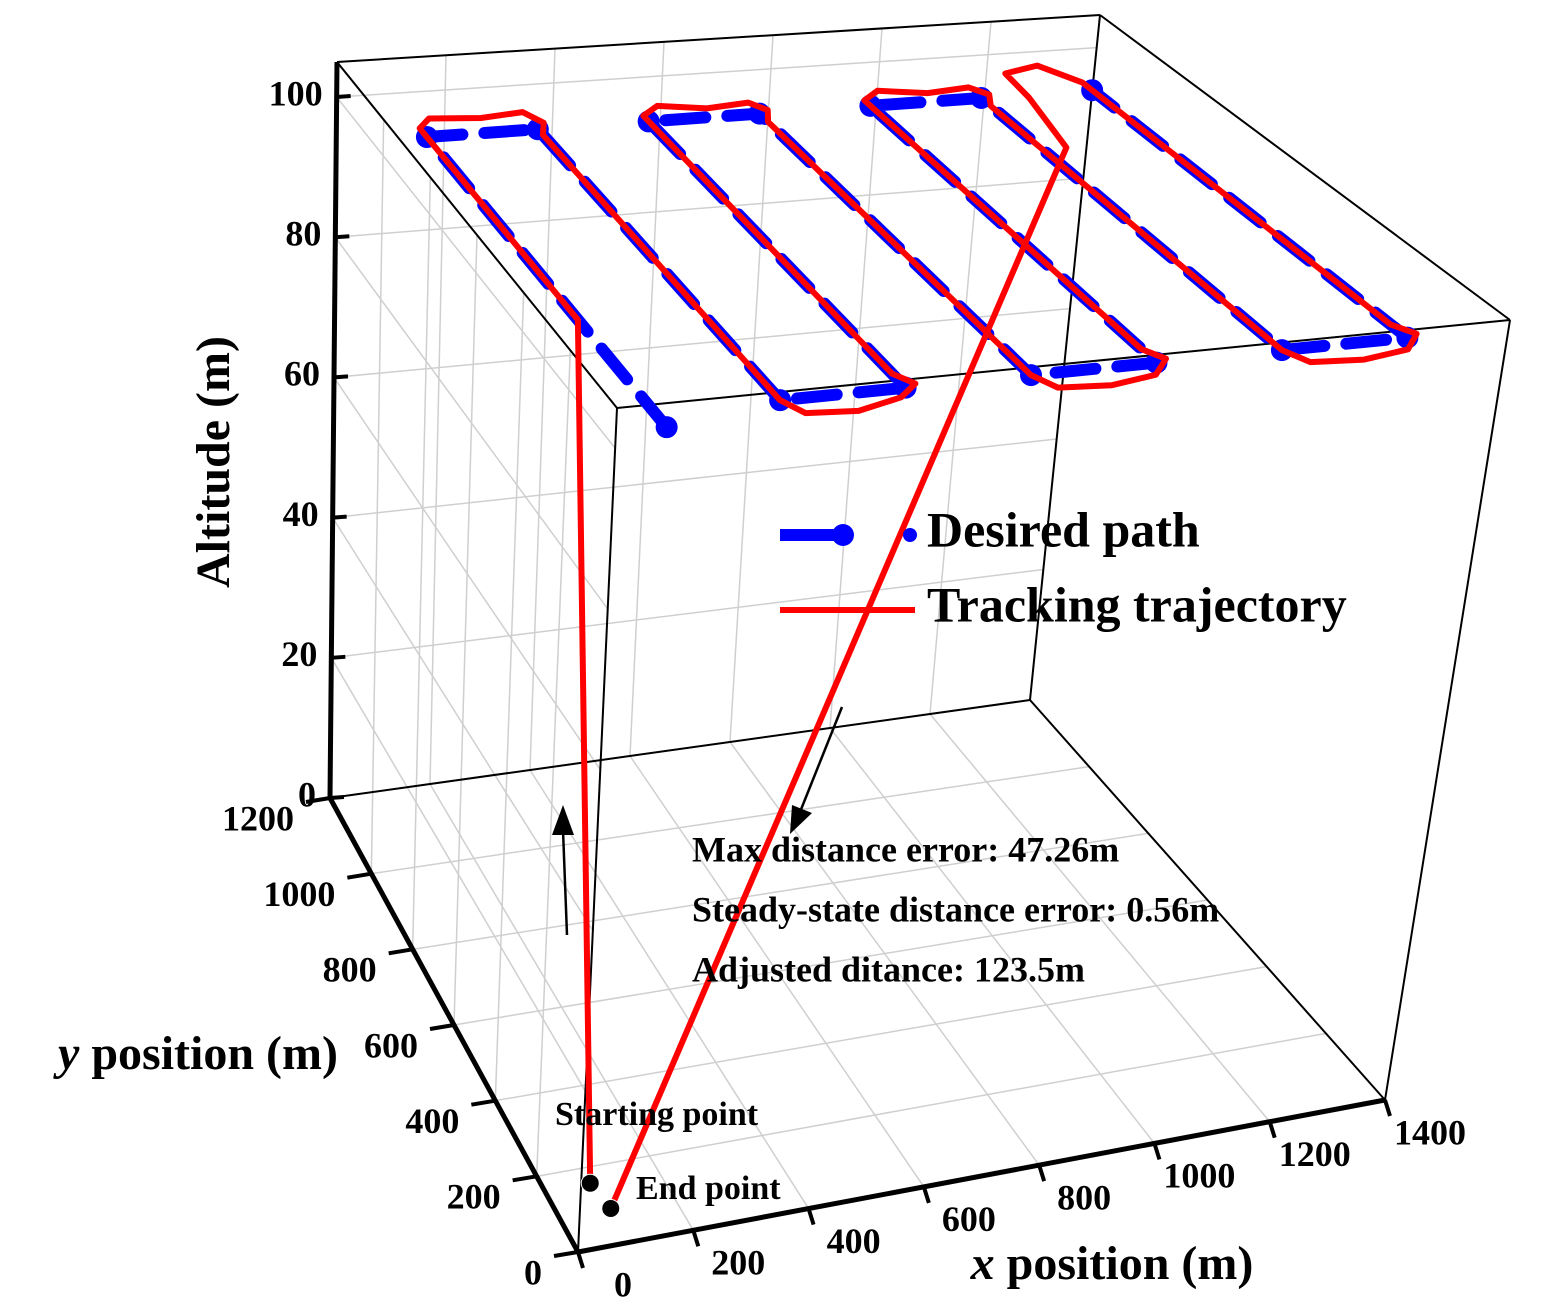 This screenshot has height=1313, width=1542. What do you see at coordinates (391, 1045) in the screenshot?
I see `y-tick-label: 600` at bounding box center [391, 1045].